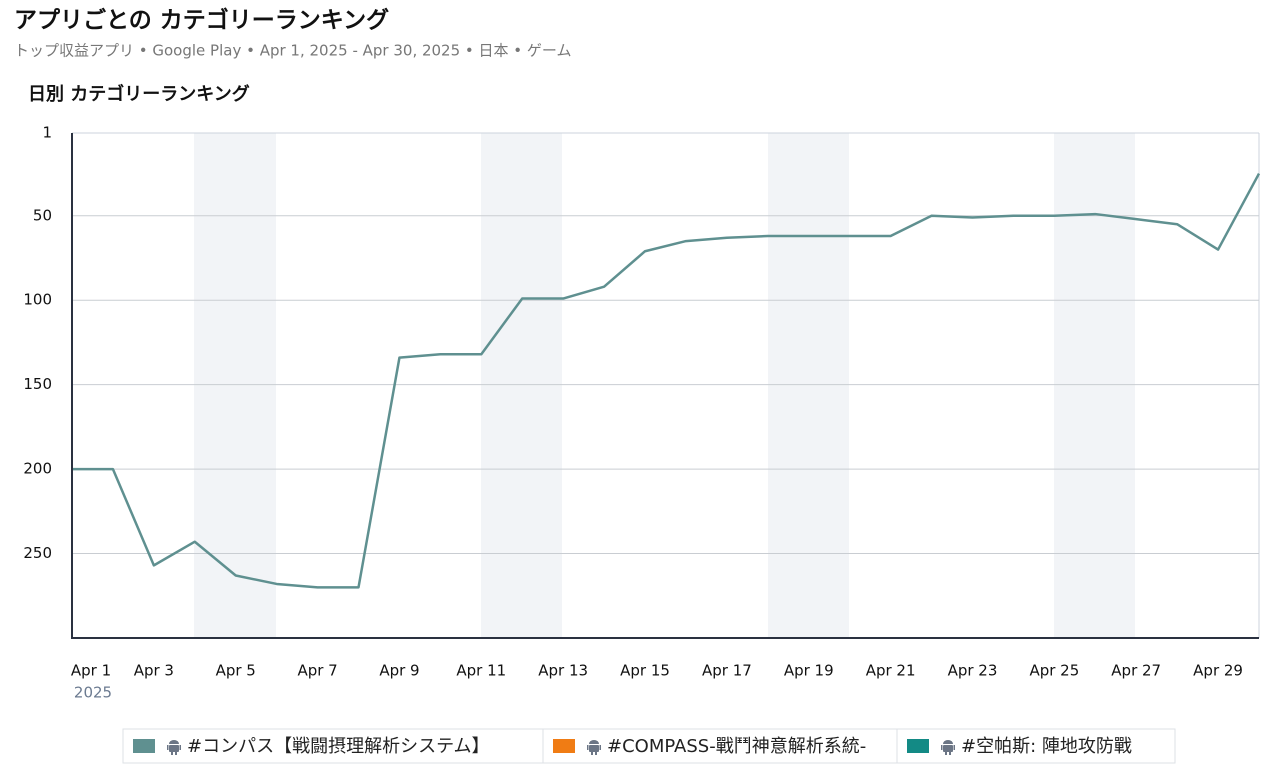 Image resolution: width=1280 pixels, height=772 pixels. I want to click on legend-label: #COMPASS-戰鬥神意解析系統-, so click(736, 746).